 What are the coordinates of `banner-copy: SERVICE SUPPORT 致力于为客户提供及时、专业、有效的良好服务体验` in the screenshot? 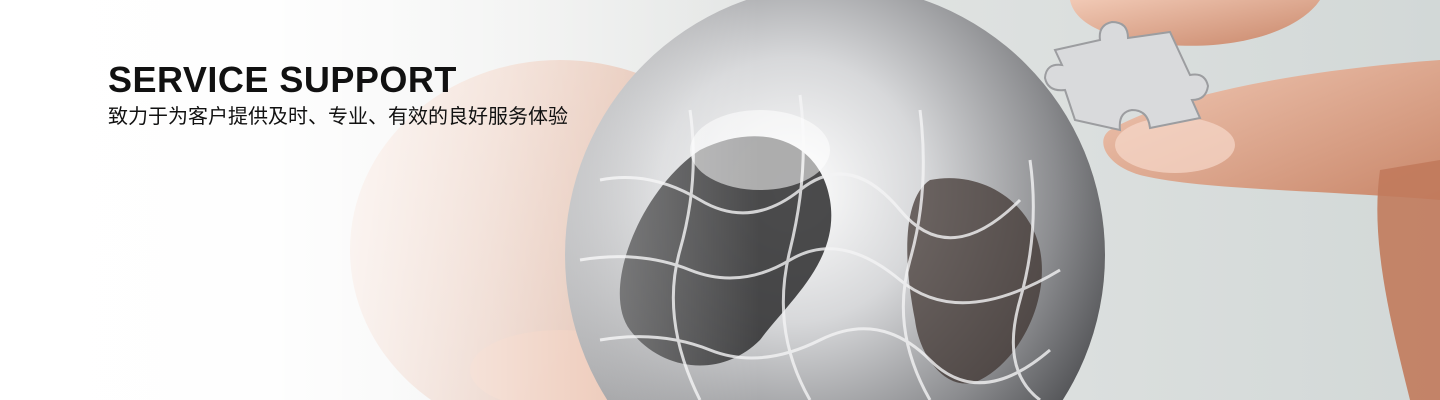 It's located at (338, 95).